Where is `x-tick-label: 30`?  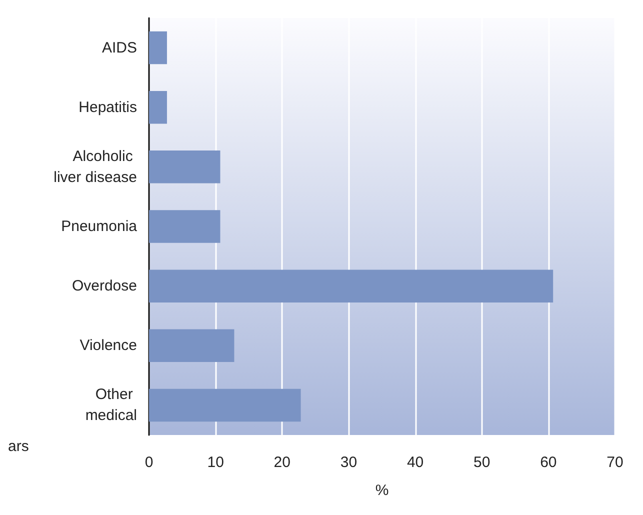
x-tick-label: 30 is located at coordinates (349, 462).